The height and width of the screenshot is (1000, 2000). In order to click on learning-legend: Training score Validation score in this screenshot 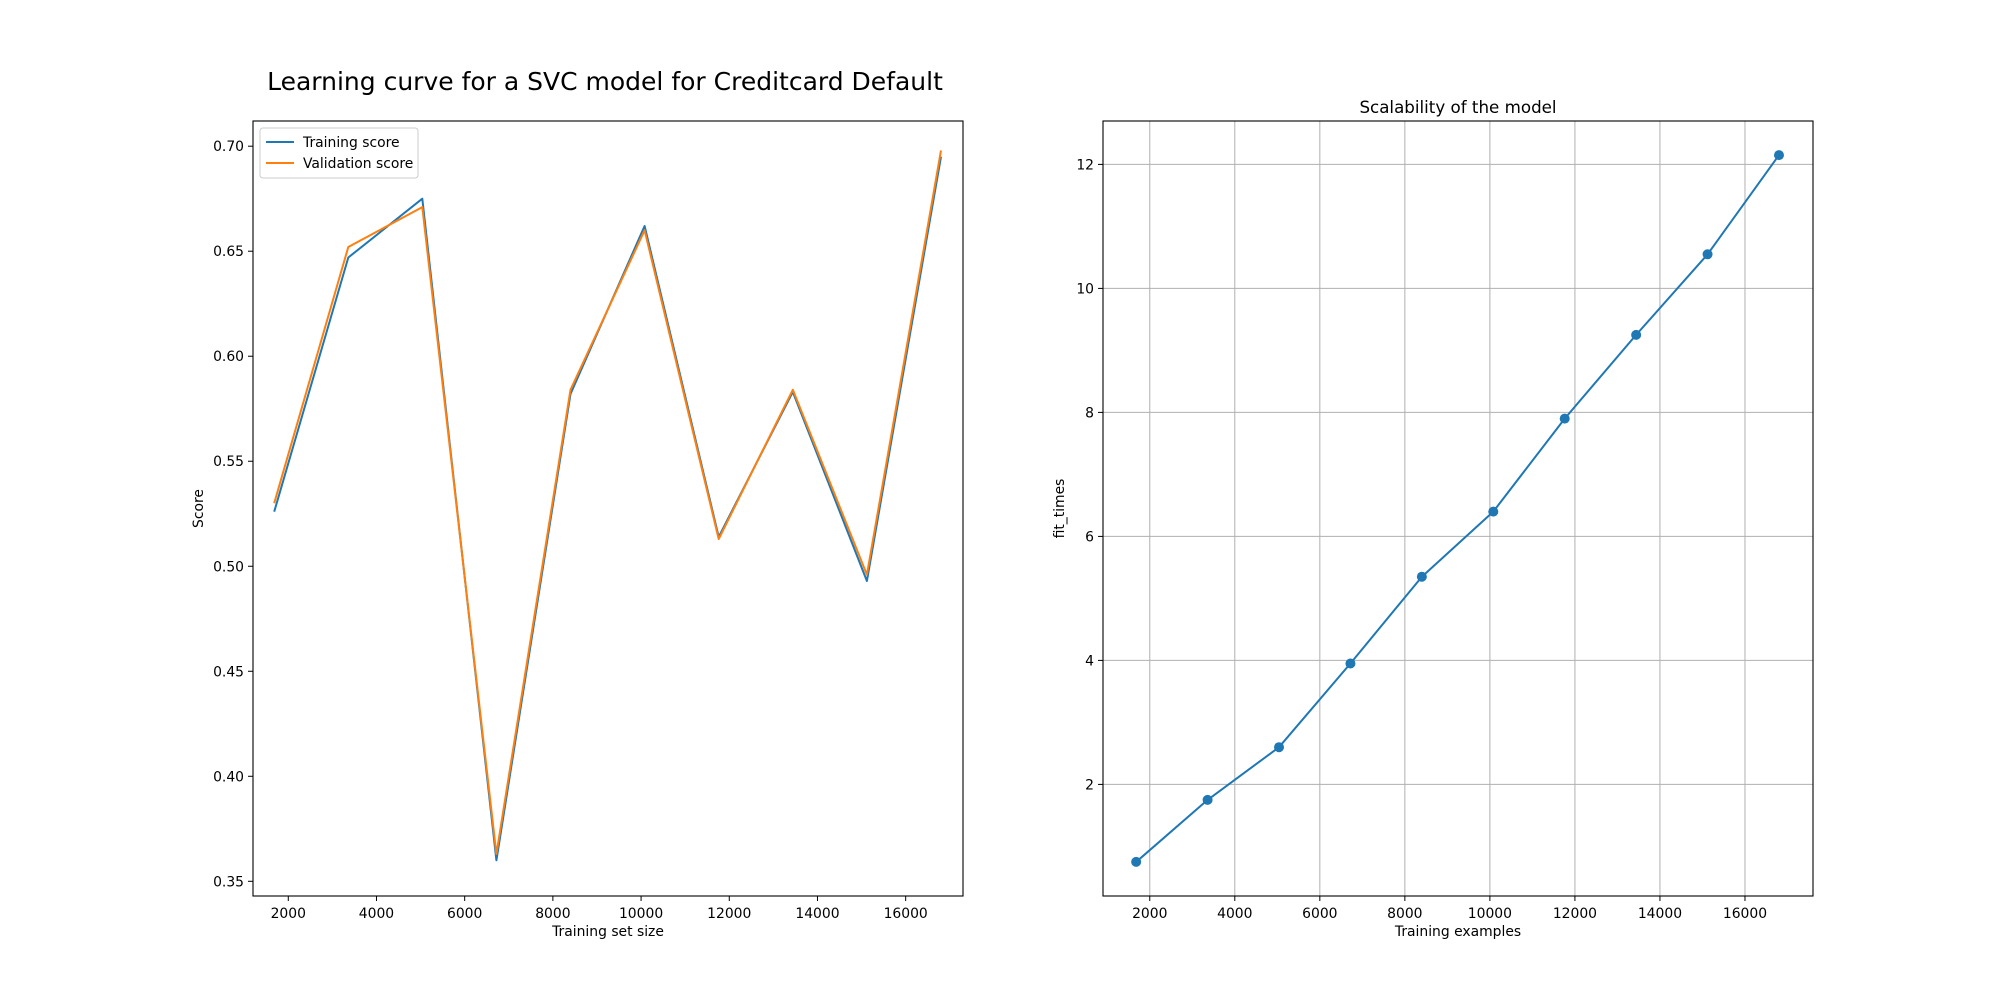, I will do `click(339, 153)`.